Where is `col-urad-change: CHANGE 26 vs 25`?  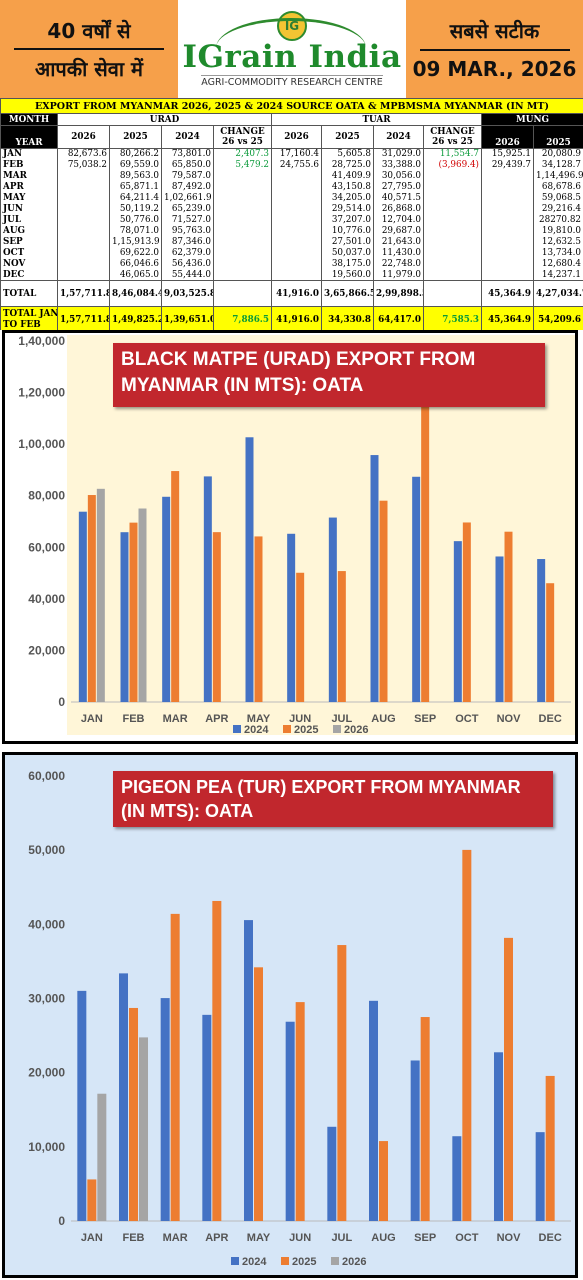 col-urad-change: CHANGE 26 vs 25 is located at coordinates (242, 137).